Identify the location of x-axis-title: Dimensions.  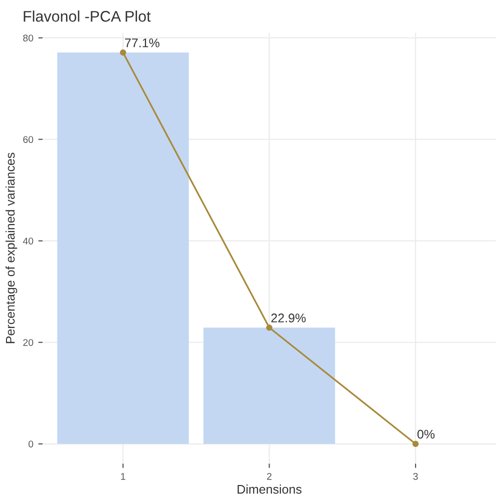
(270, 489).